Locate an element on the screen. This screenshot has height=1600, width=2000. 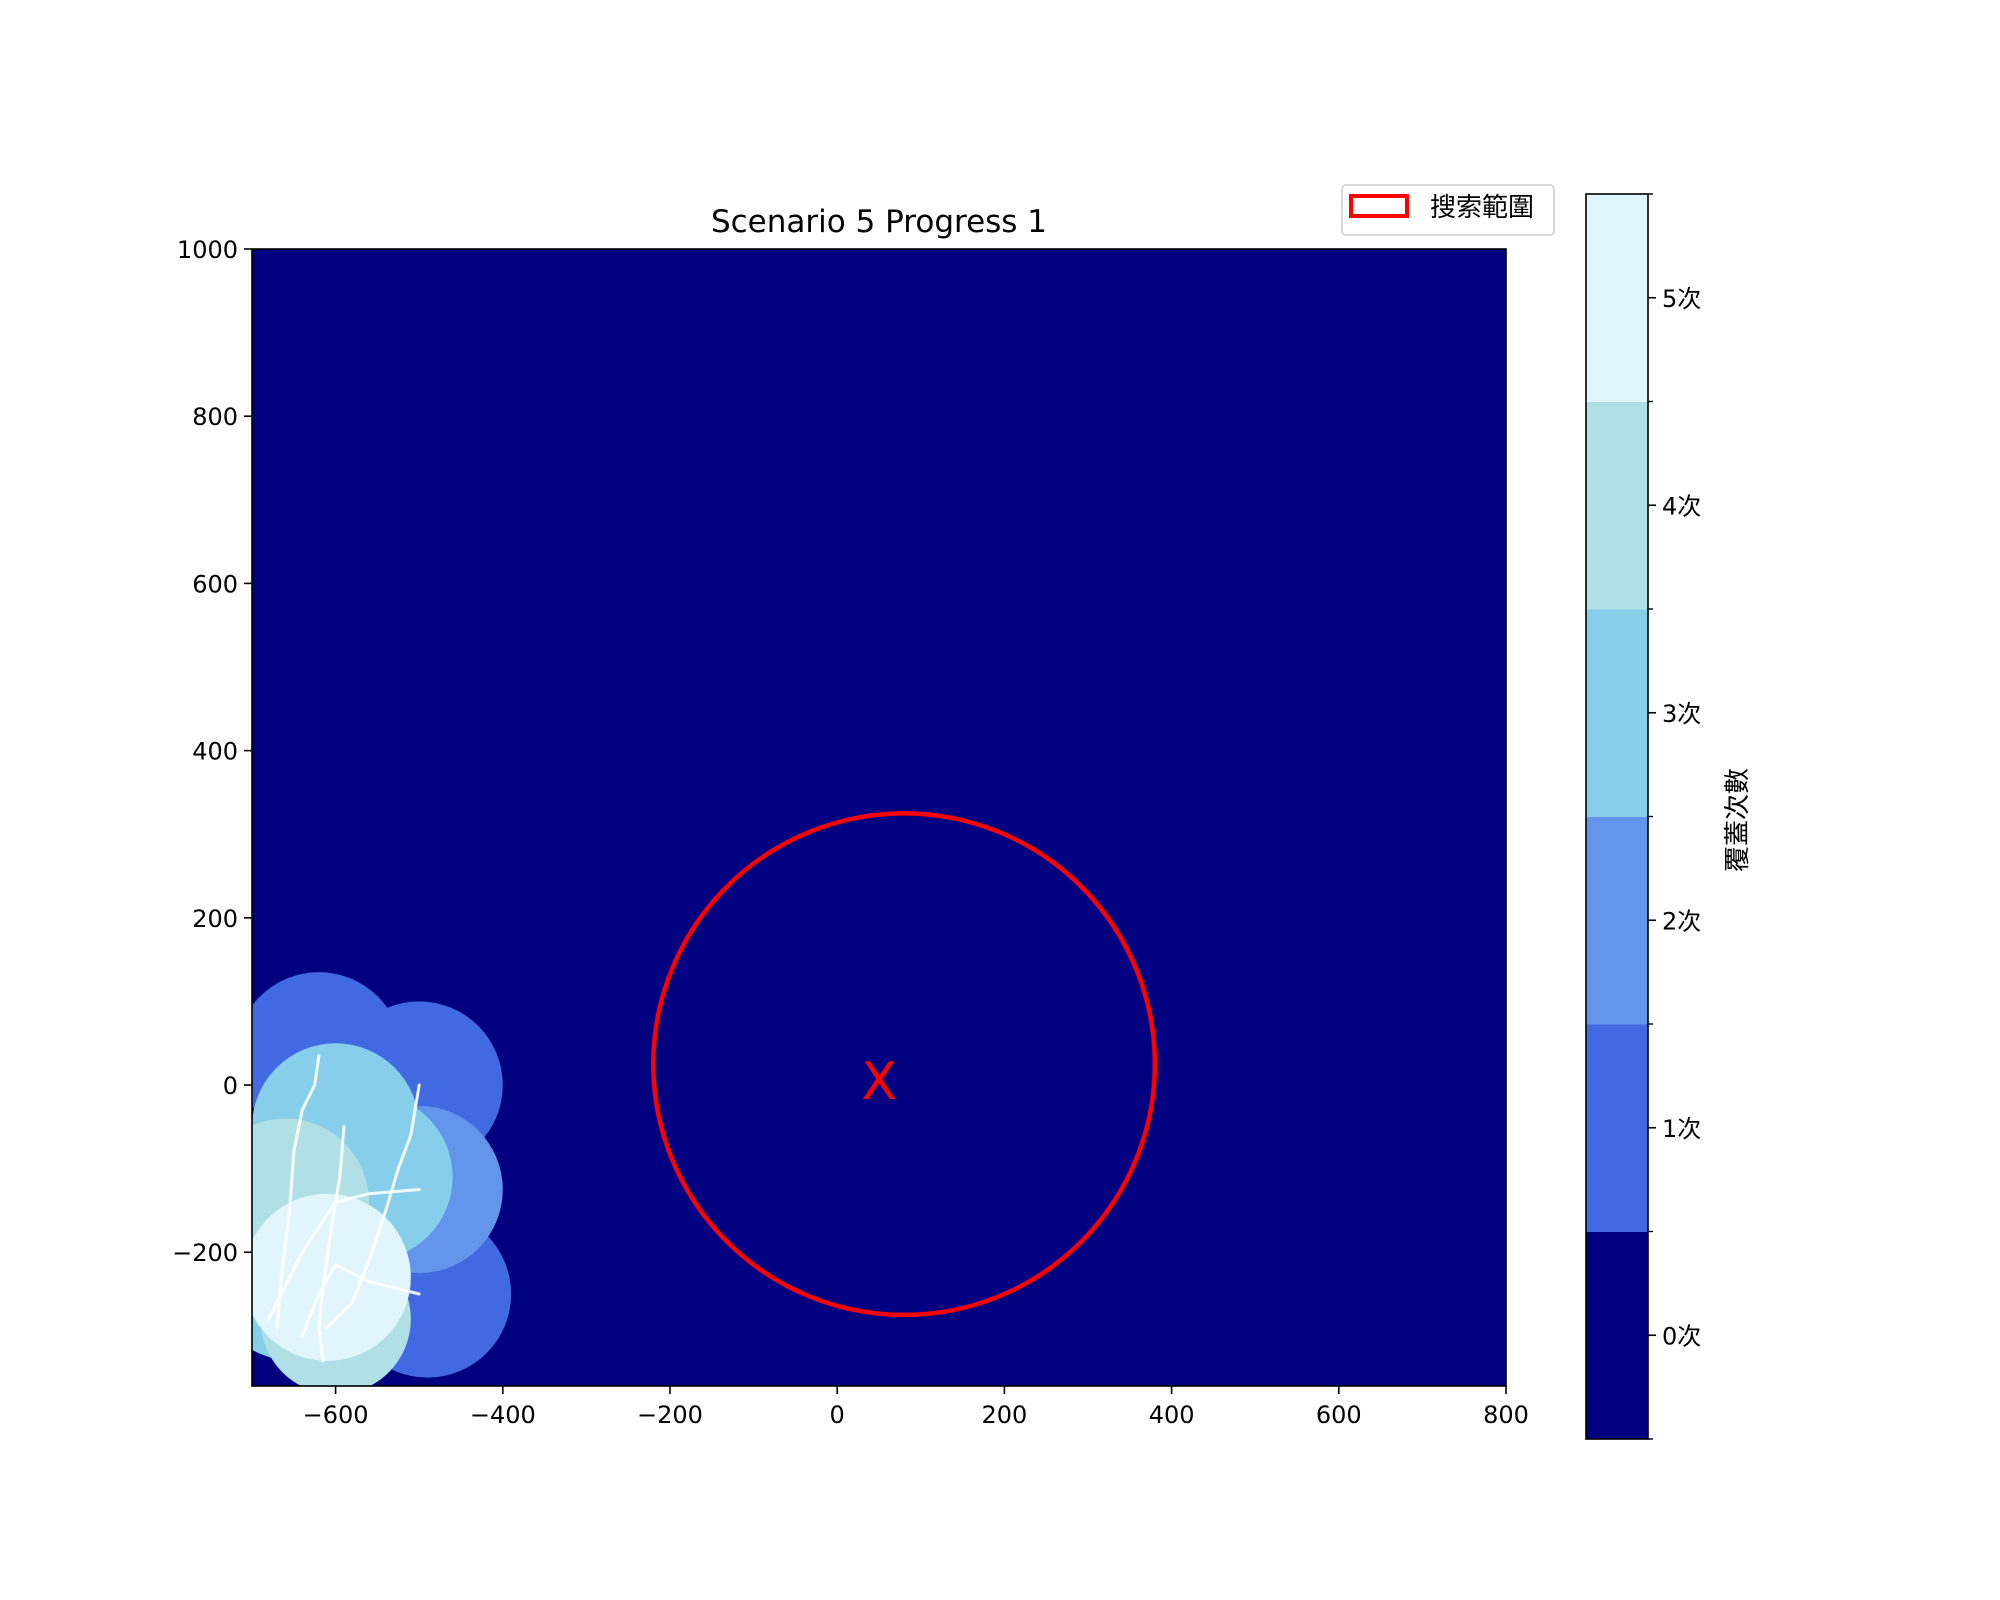
colorbar-tick-label: 5次 is located at coordinates (1681, 299).